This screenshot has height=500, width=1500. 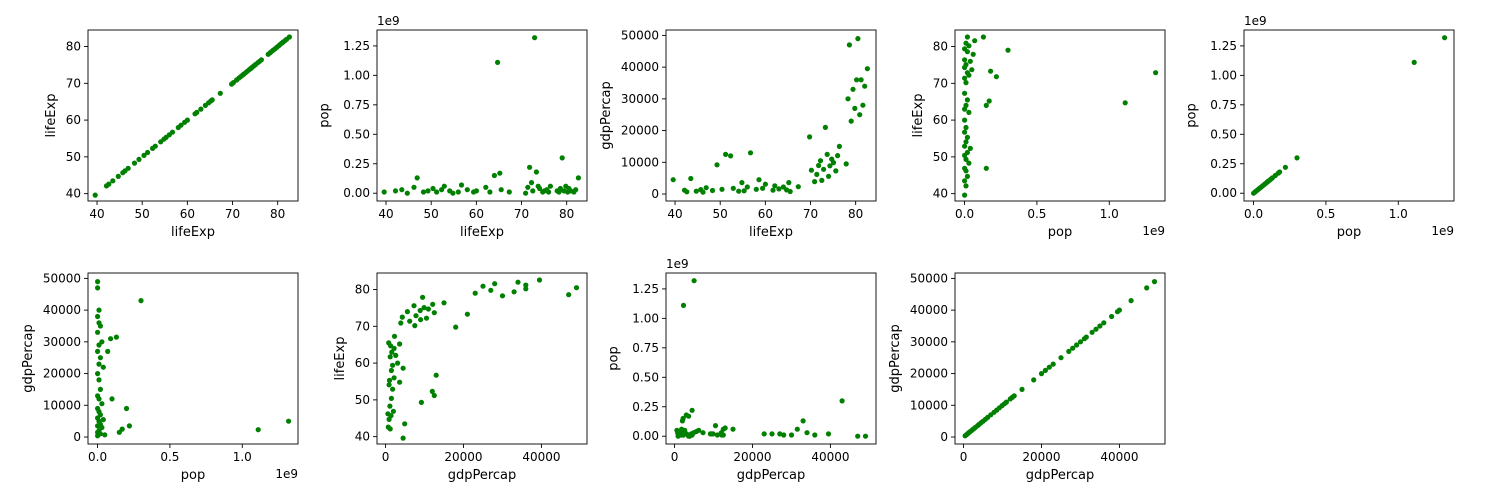 What do you see at coordinates (640, 99) in the screenshot?
I see `y-tick-label: 30000` at bounding box center [640, 99].